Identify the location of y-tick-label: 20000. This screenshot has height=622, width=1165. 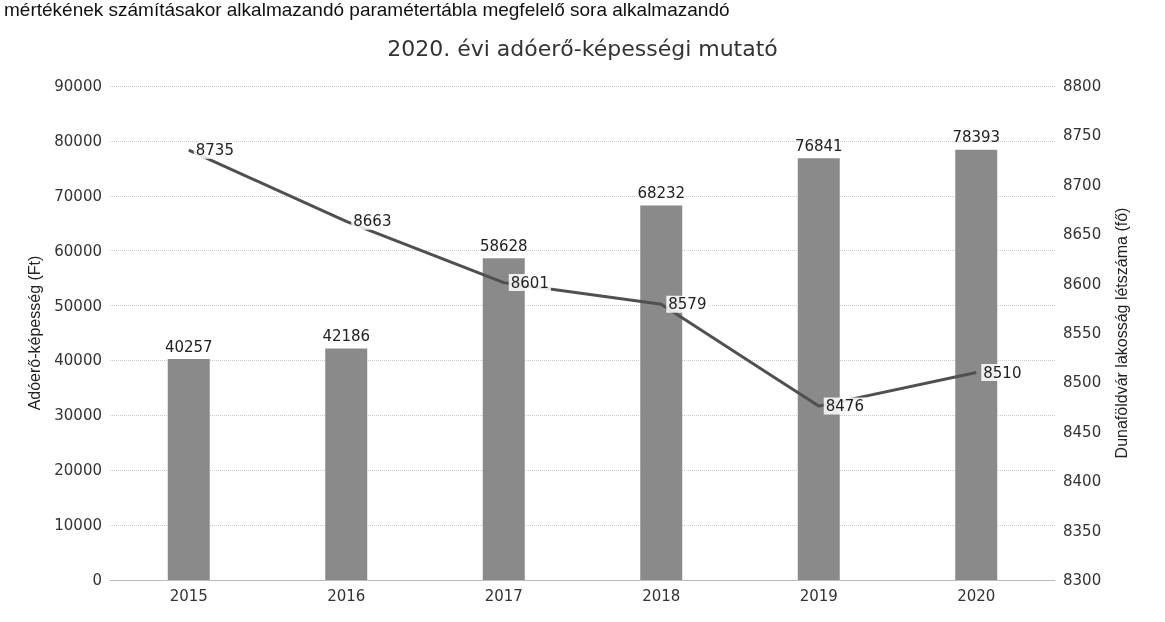
(78, 470).